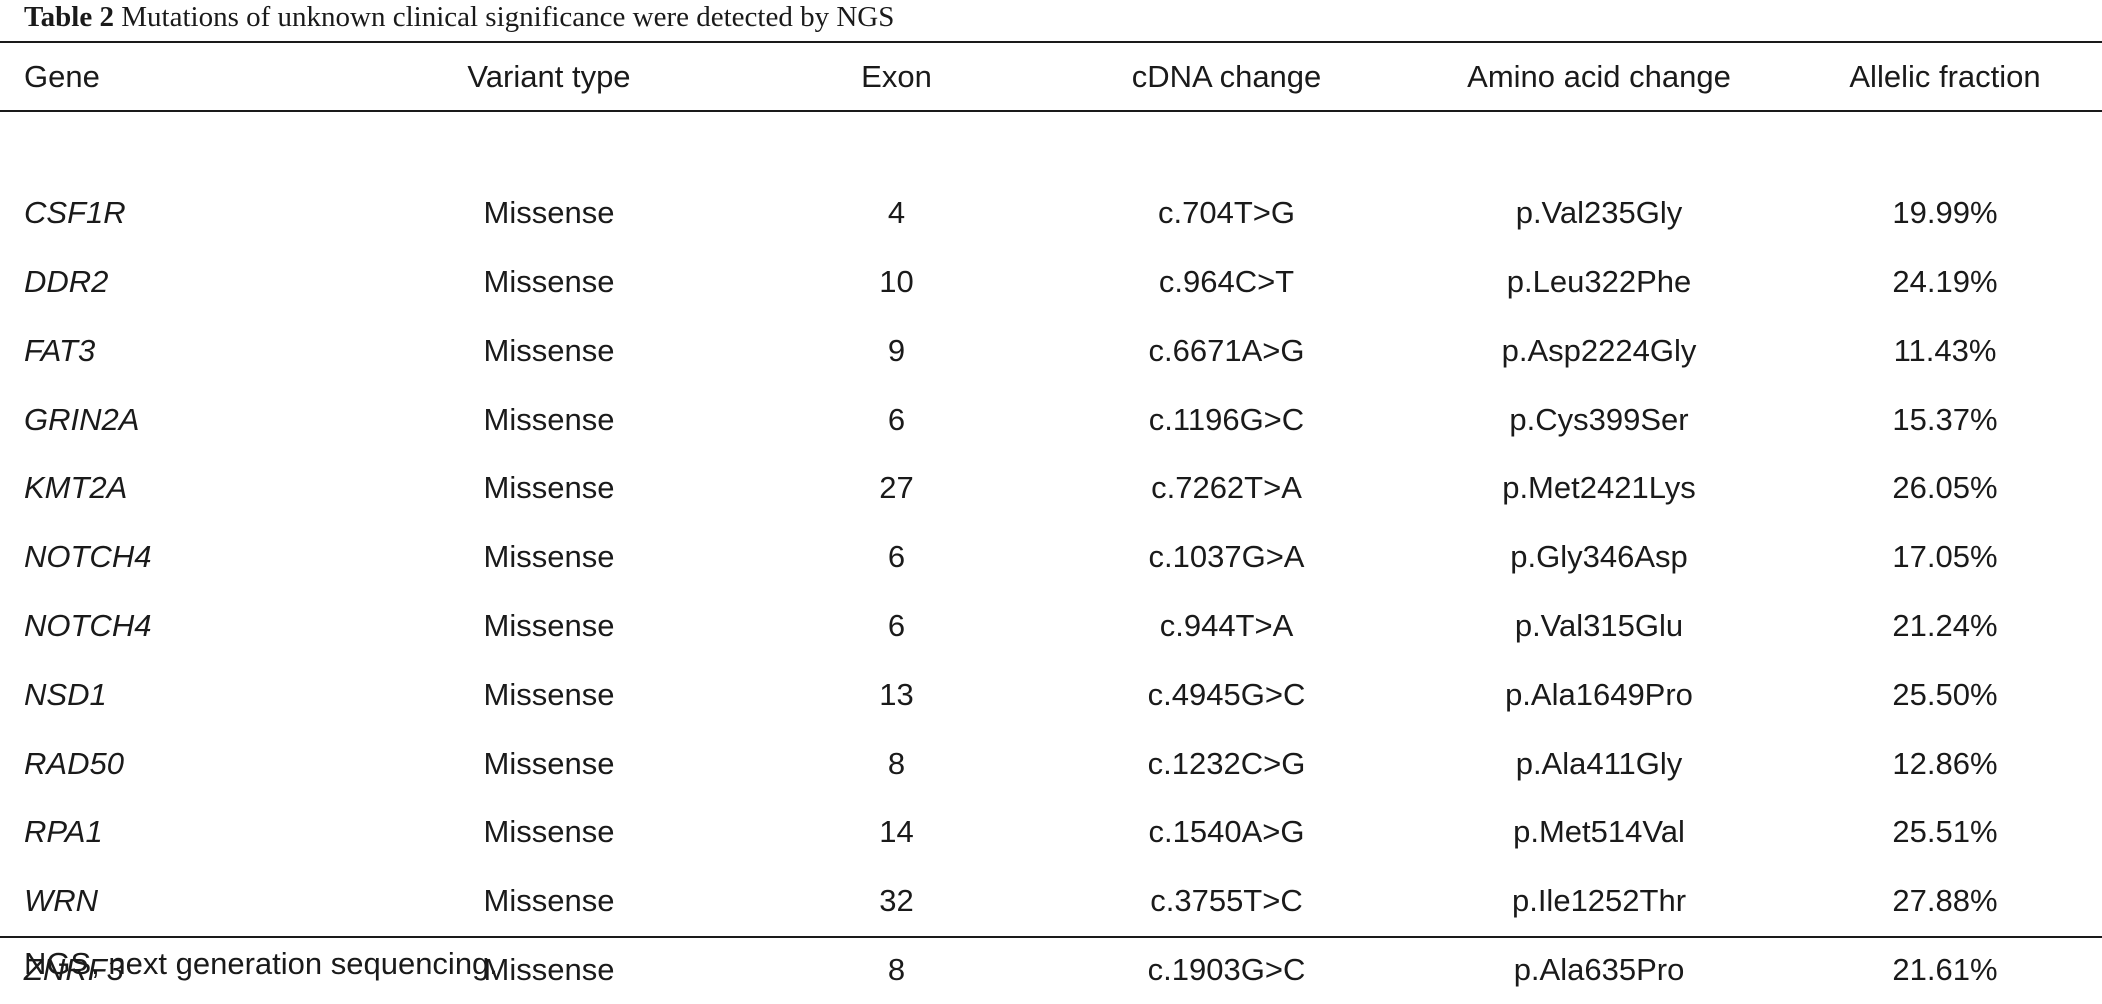 The width and height of the screenshot is (2102, 1004). What do you see at coordinates (896, 350) in the screenshot?
I see `cell-exon: 9` at bounding box center [896, 350].